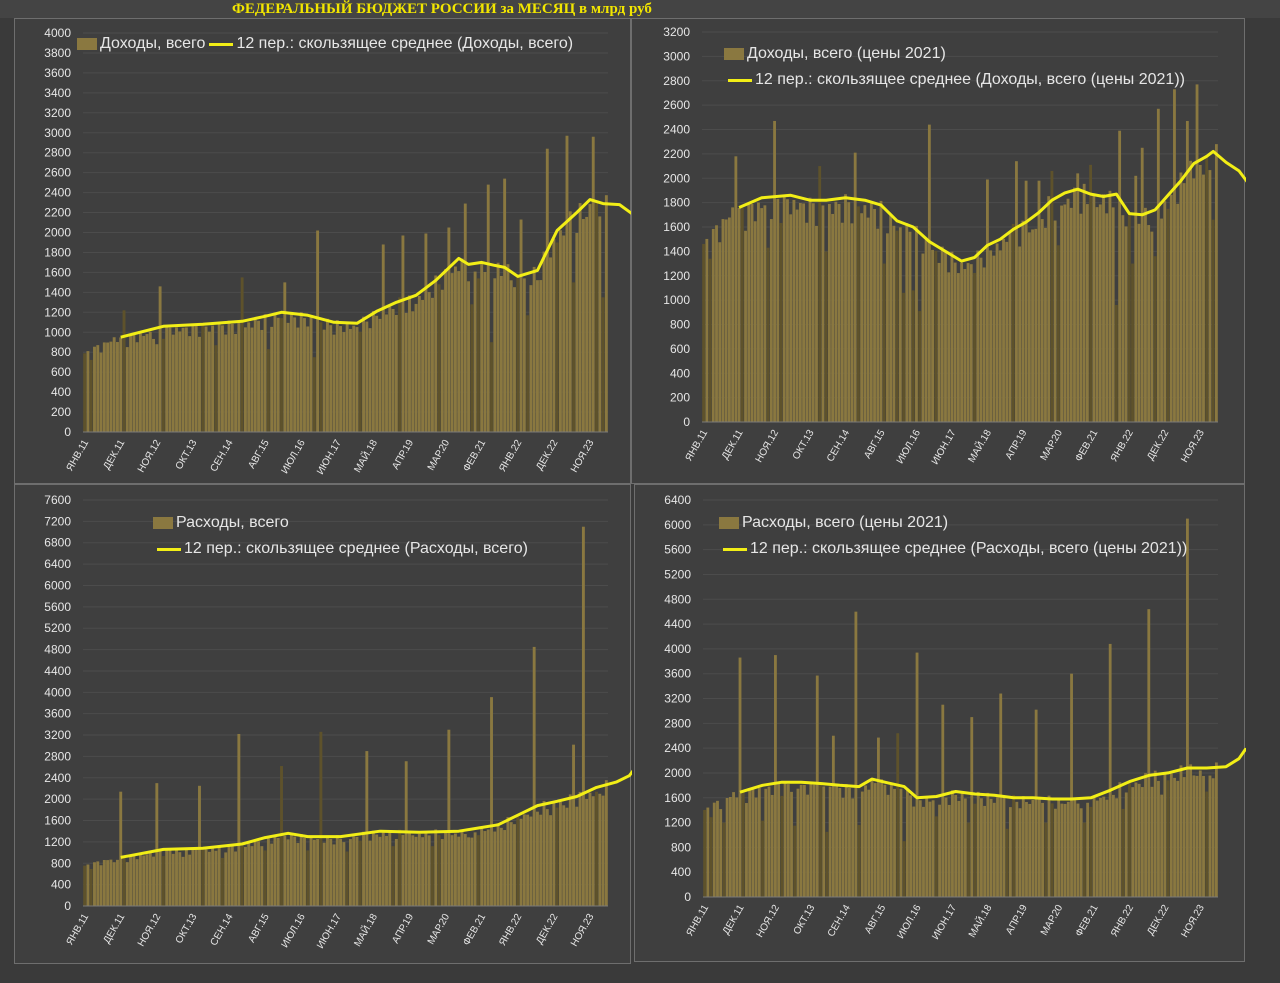  Describe the element at coordinates (258, 454) in the screenshot. I see `x-tick-label: АВГ.15` at that location.